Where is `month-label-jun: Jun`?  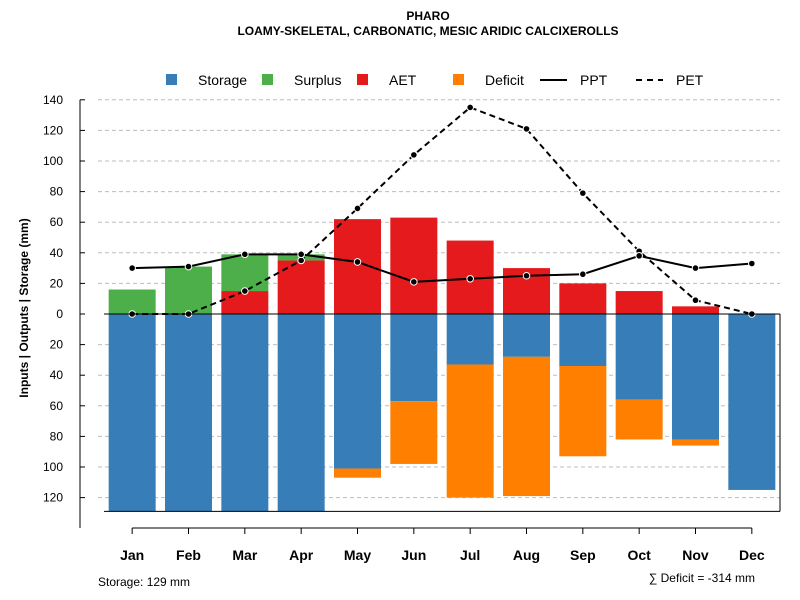 month-label-jun: Jun is located at coordinates (413, 555).